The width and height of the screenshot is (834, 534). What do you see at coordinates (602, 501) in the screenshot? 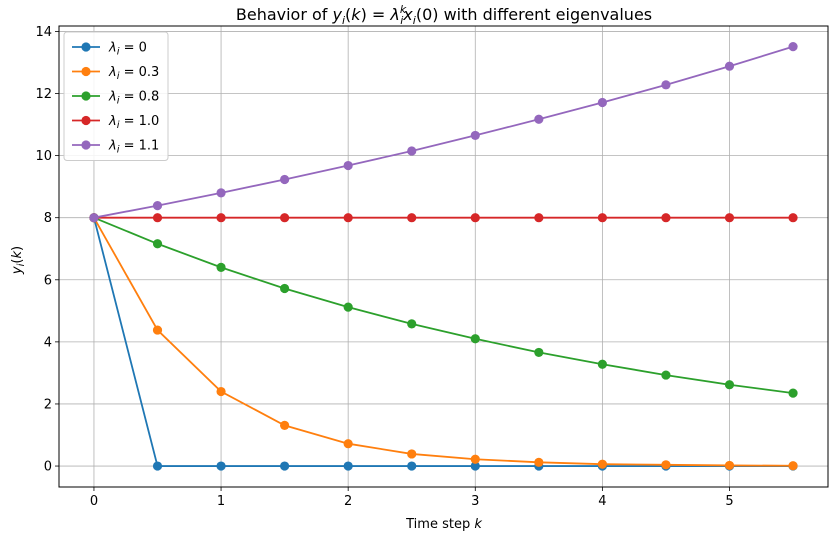
I see `x-tick-label: 4` at bounding box center [602, 501].